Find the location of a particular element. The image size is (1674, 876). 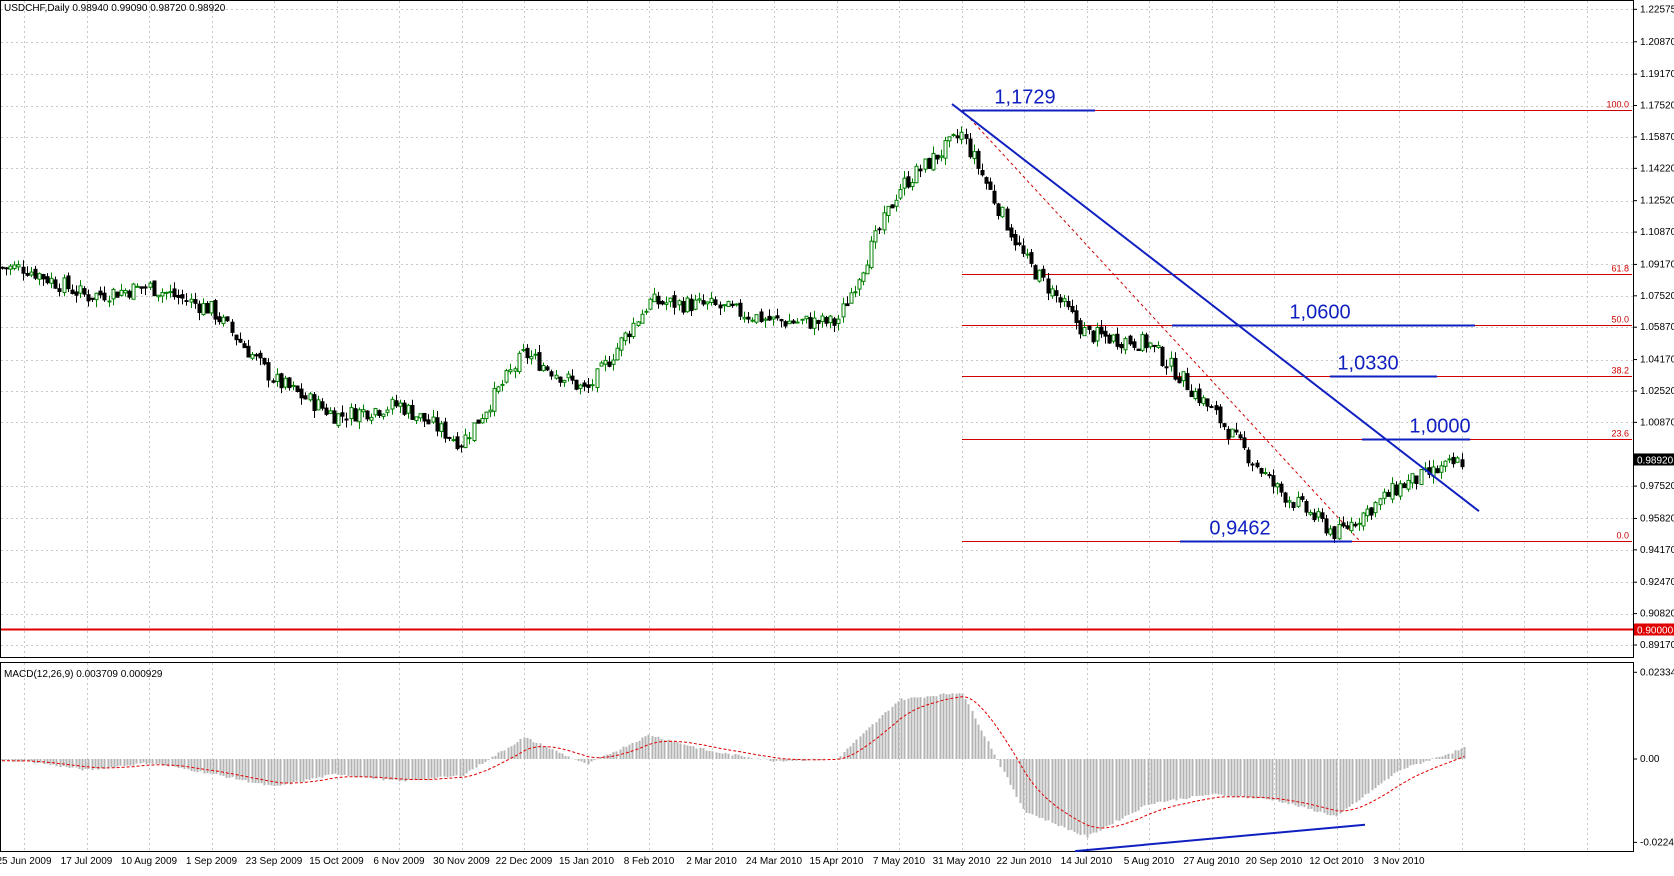

price-tick-label: 1.00870 is located at coordinates (1657, 422).